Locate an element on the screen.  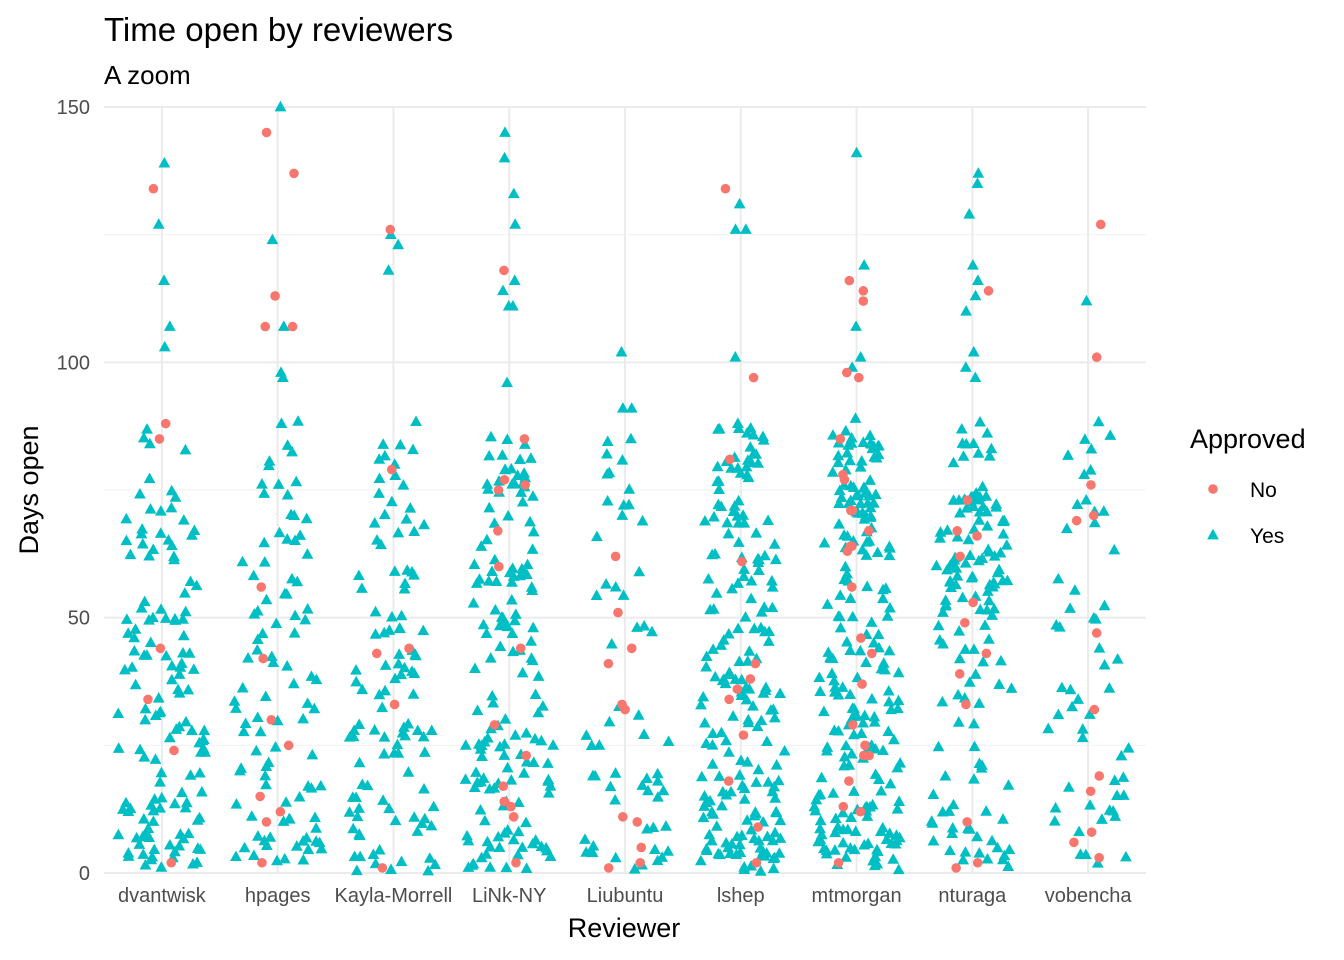
y-tick-label: 50 is located at coordinates (79, 619).